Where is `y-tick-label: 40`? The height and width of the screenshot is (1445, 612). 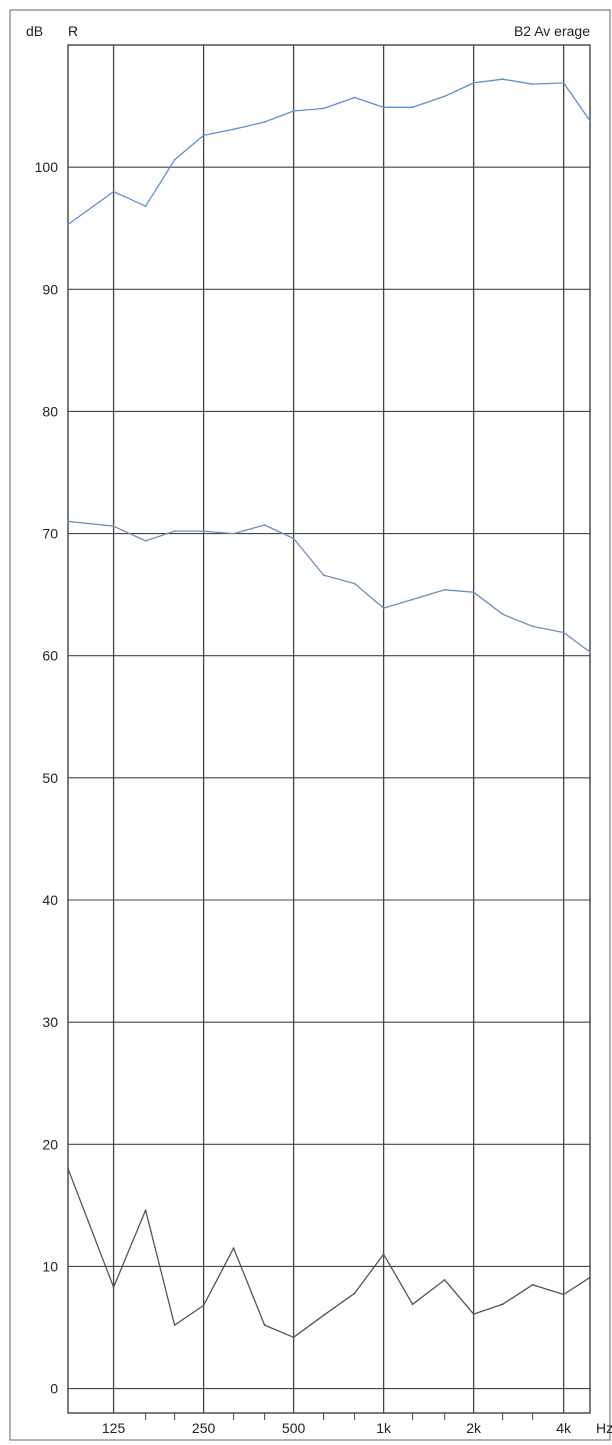 y-tick-label: 40 is located at coordinates (50, 900).